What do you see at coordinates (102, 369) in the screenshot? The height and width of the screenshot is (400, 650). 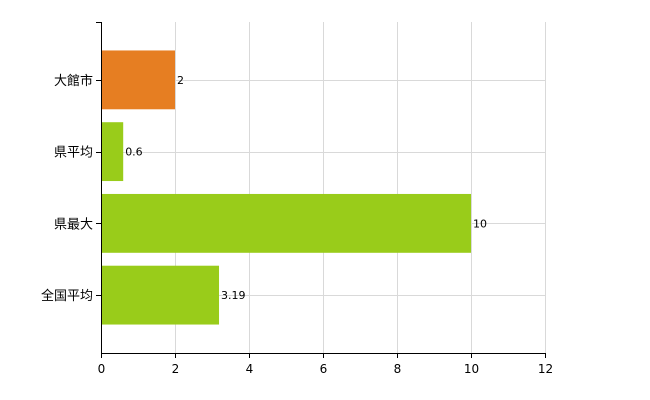 I see `x-tick-label-0: 0` at bounding box center [102, 369].